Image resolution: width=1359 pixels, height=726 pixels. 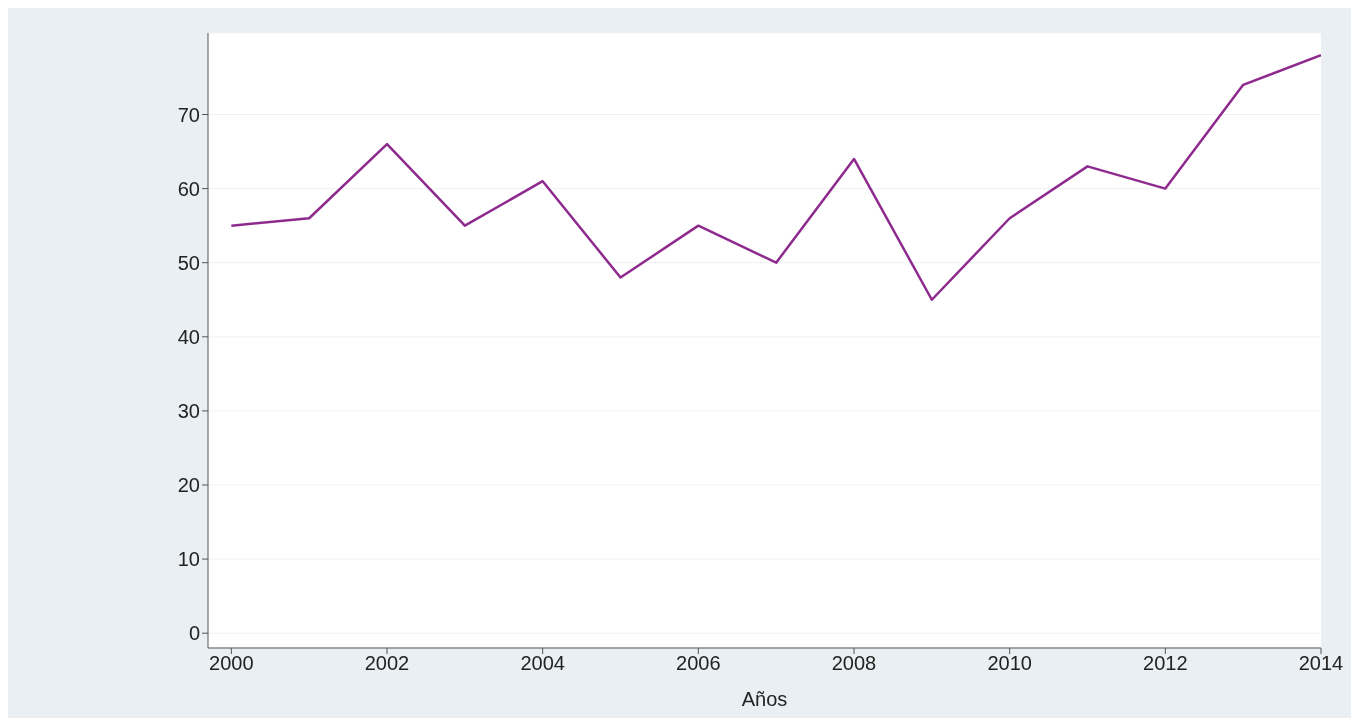 I want to click on y-tick-label: 70, so click(x=188, y=114).